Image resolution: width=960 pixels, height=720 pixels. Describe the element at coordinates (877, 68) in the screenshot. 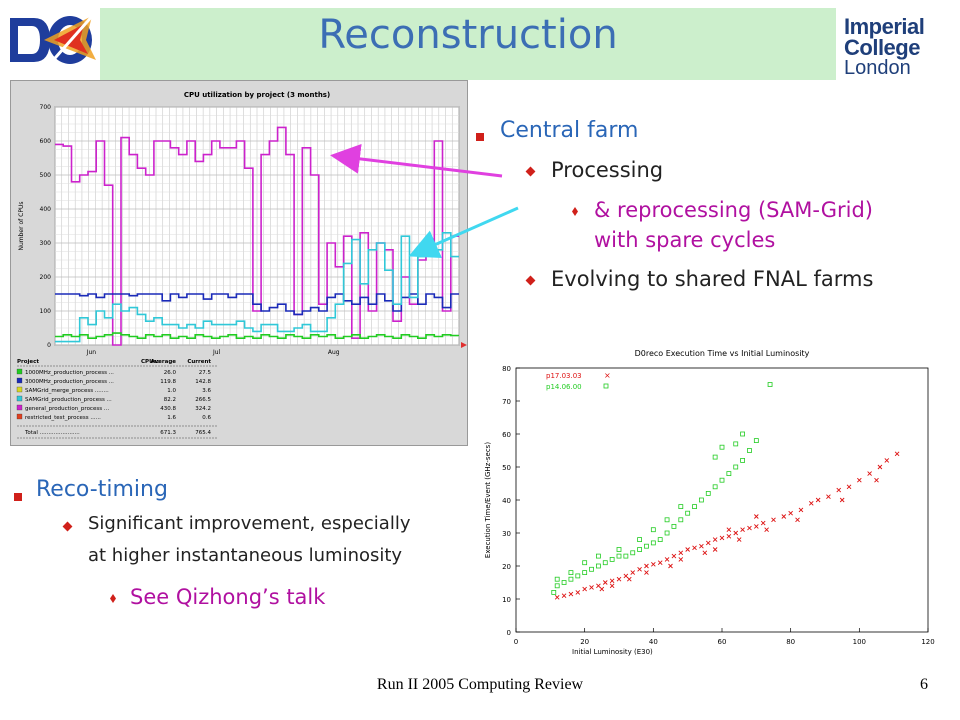

I see `logo-line-2: London` at that location.